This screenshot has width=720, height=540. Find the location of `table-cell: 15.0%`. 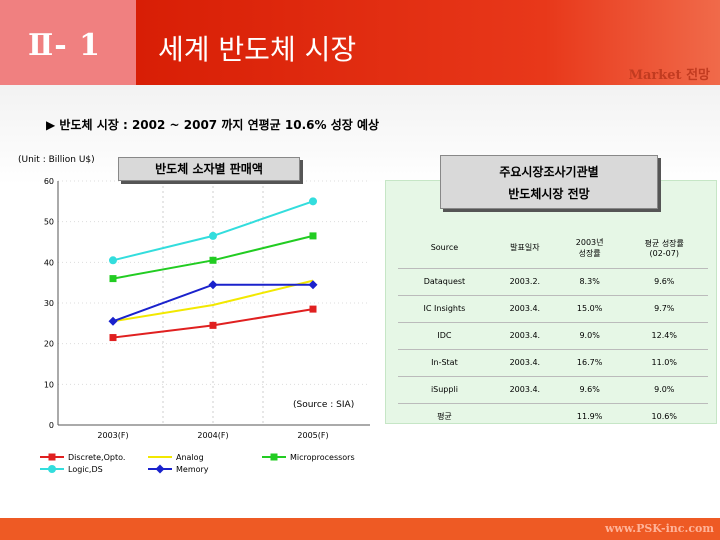

table-cell: 15.0% is located at coordinates (589, 309).